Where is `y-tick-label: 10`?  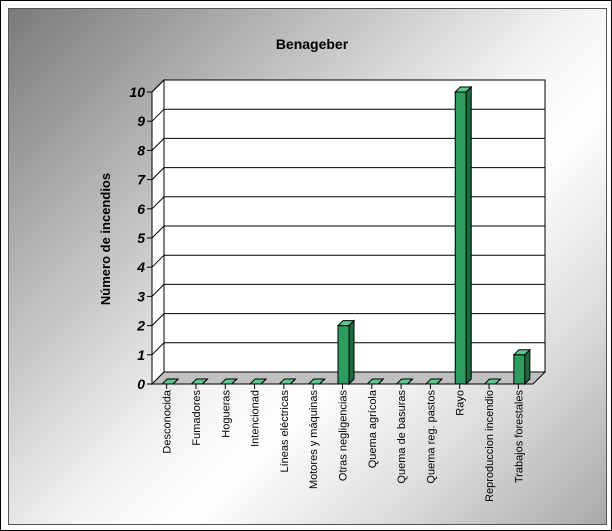 y-tick-label: 10 is located at coordinates (137, 92).